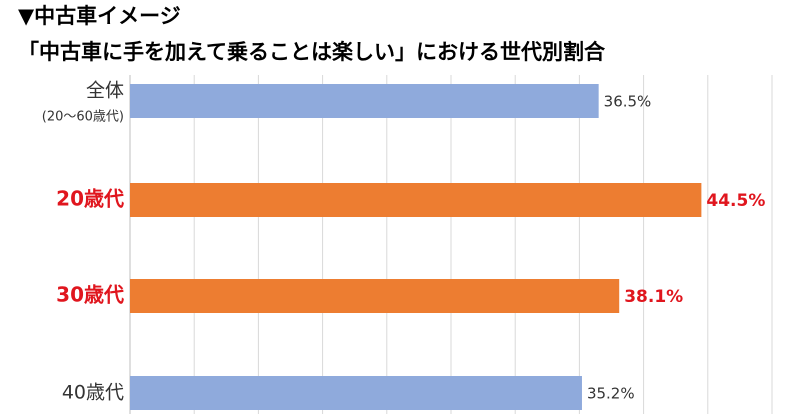  What do you see at coordinates (312, 52) in the screenshot?
I see `chart-subtitle: 「中古車に手を加えて乗ることは楽しい」における世代別割合` at bounding box center [312, 52].